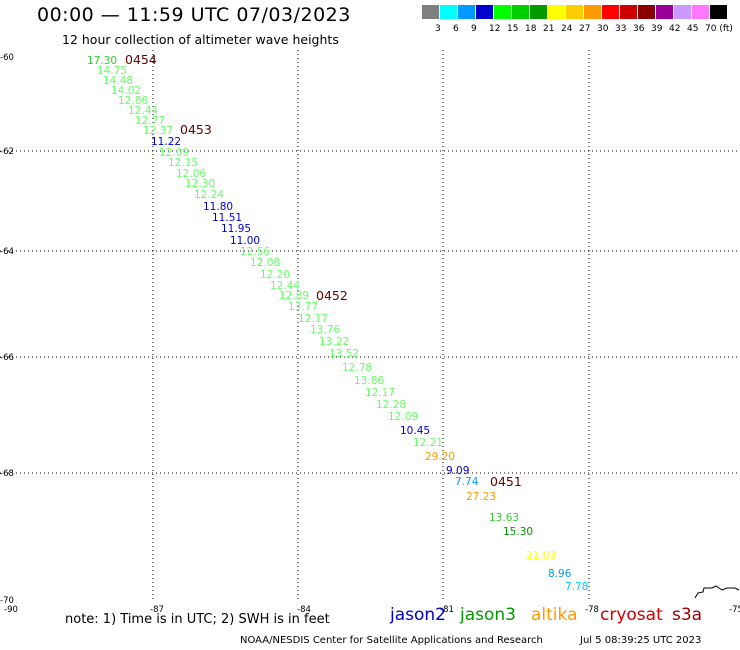 The width and height of the screenshot is (740, 650). What do you see at coordinates (191, 174) in the screenshot?
I see `wave-height-label: 12.06` at bounding box center [191, 174].